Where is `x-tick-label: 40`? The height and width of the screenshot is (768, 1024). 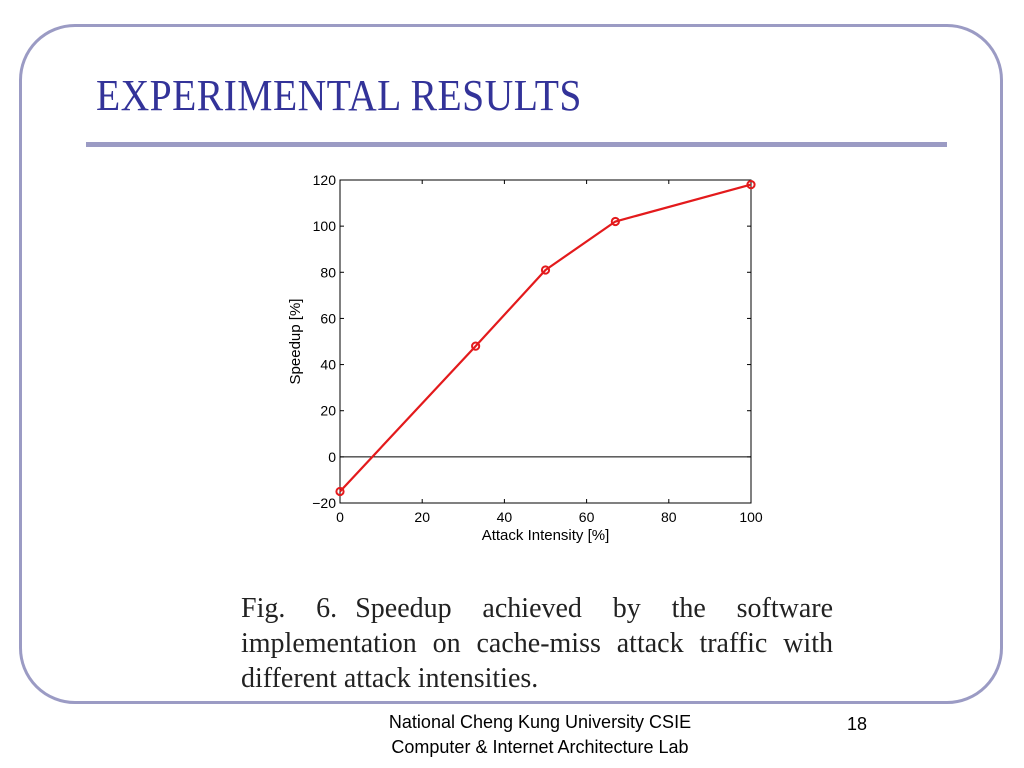 x-tick-label: 40 is located at coordinates (505, 517).